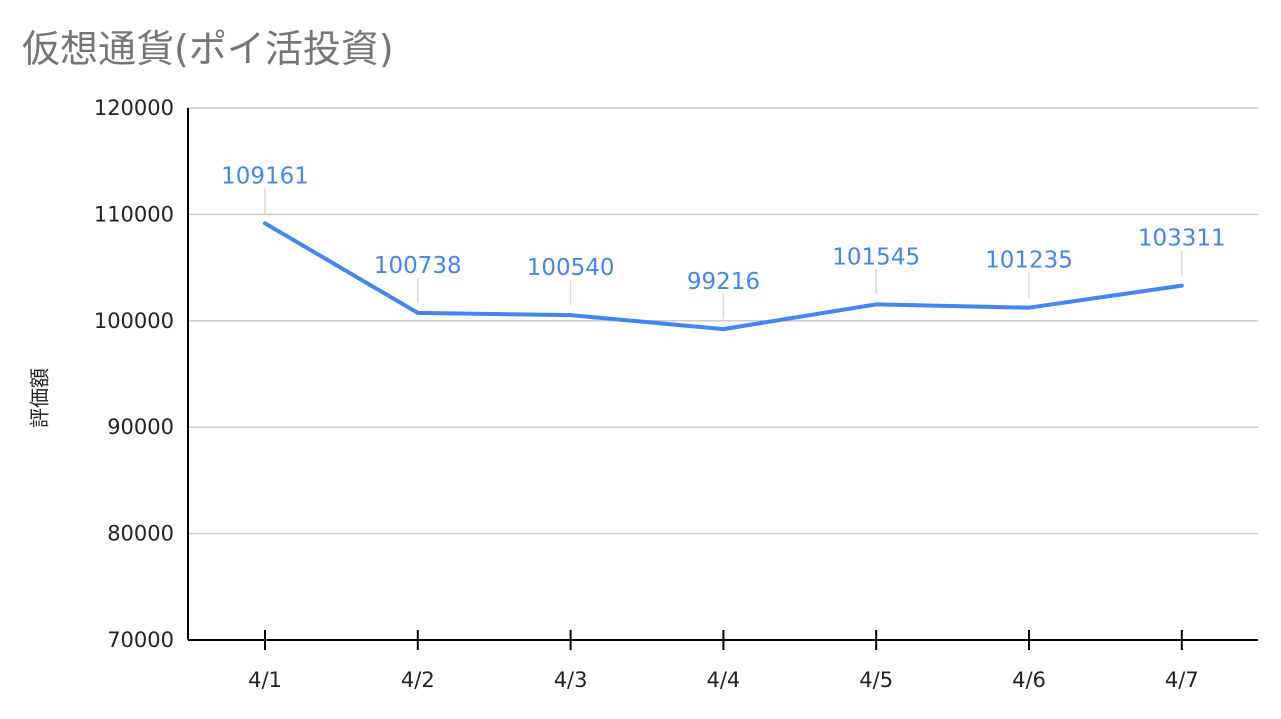 The image size is (1281, 719). I want to click on data-label: 100540, so click(571, 268).